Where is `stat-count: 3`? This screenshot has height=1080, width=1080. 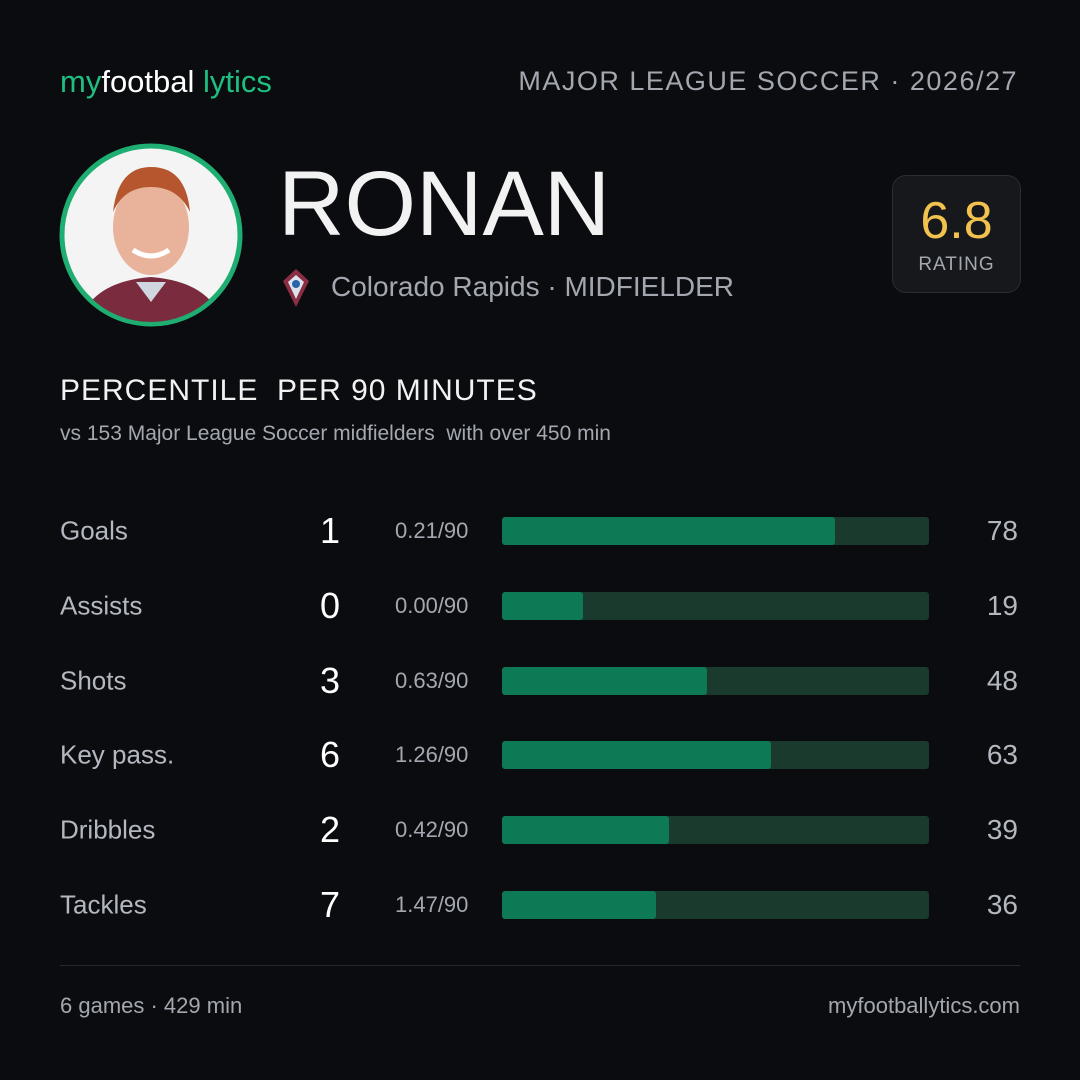
stat-count: 3 is located at coordinates (330, 680).